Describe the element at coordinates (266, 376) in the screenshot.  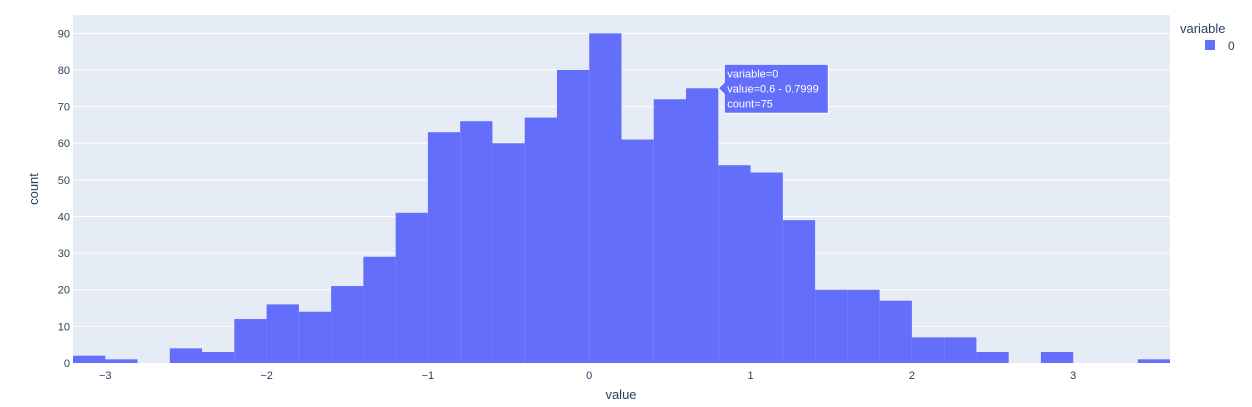
I see `x-tick-label: −2` at that location.